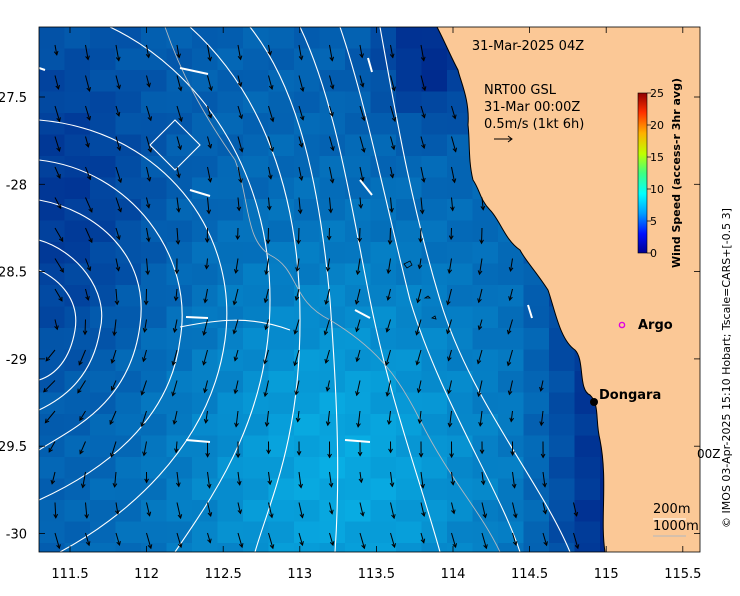 This screenshot has width=740, height=596. What do you see at coordinates (676, 526) in the screenshot?
I see `contour-1000m-label: 1000m` at bounding box center [676, 526].